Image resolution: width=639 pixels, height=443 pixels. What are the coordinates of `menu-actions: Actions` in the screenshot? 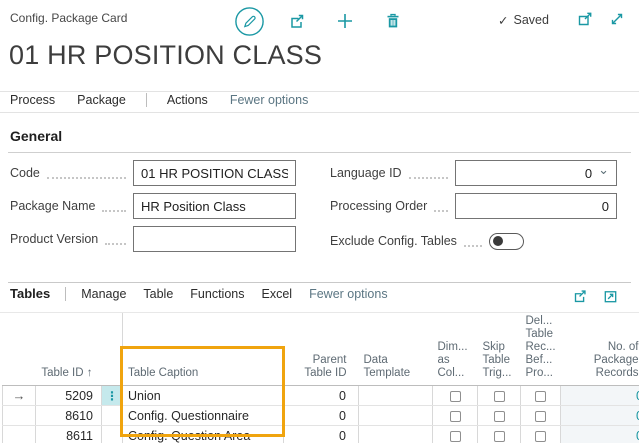 It's located at (187, 100).